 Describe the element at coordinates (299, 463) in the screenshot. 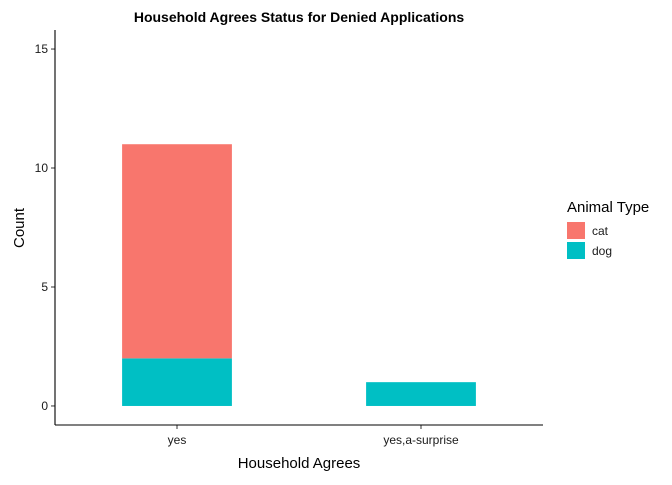

I see `x-axis-title: Household Agrees` at that location.